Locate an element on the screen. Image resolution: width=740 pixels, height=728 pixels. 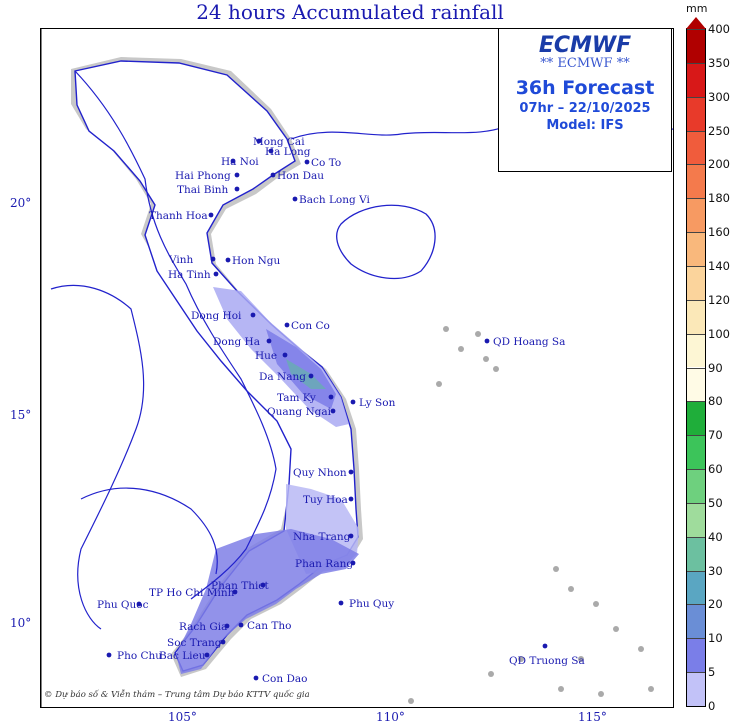
city-label: Con Dao is located at coordinates (284, 679).